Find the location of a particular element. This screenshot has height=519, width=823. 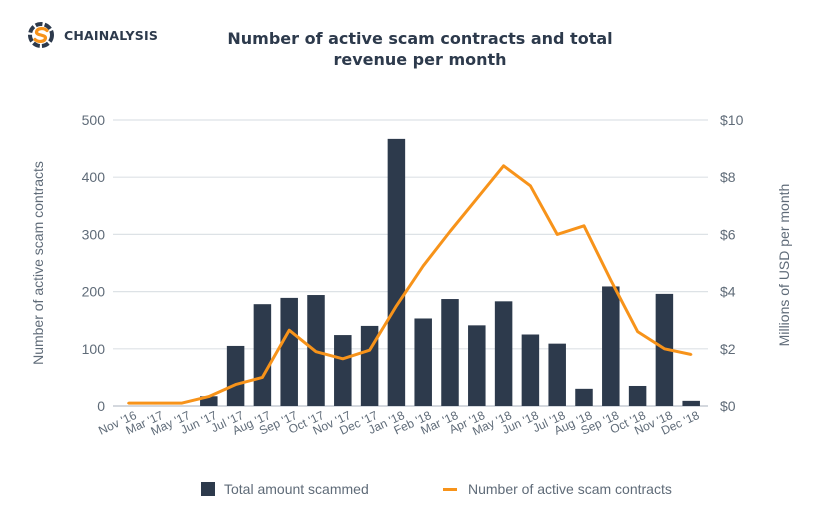

y-left-tick-label: 200 is located at coordinates (94, 292).